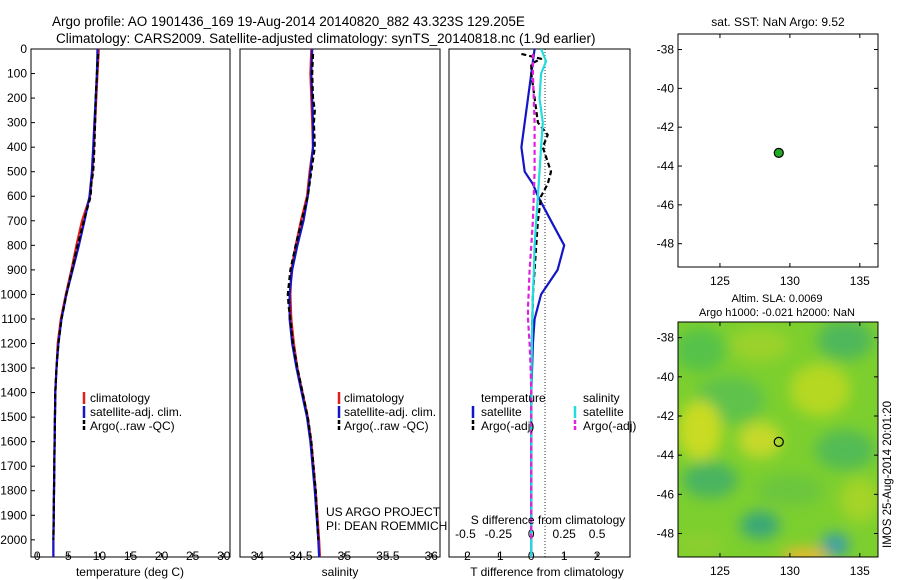  I want to click on credit-line-1: US ARGO PROJECT, so click(383, 512).